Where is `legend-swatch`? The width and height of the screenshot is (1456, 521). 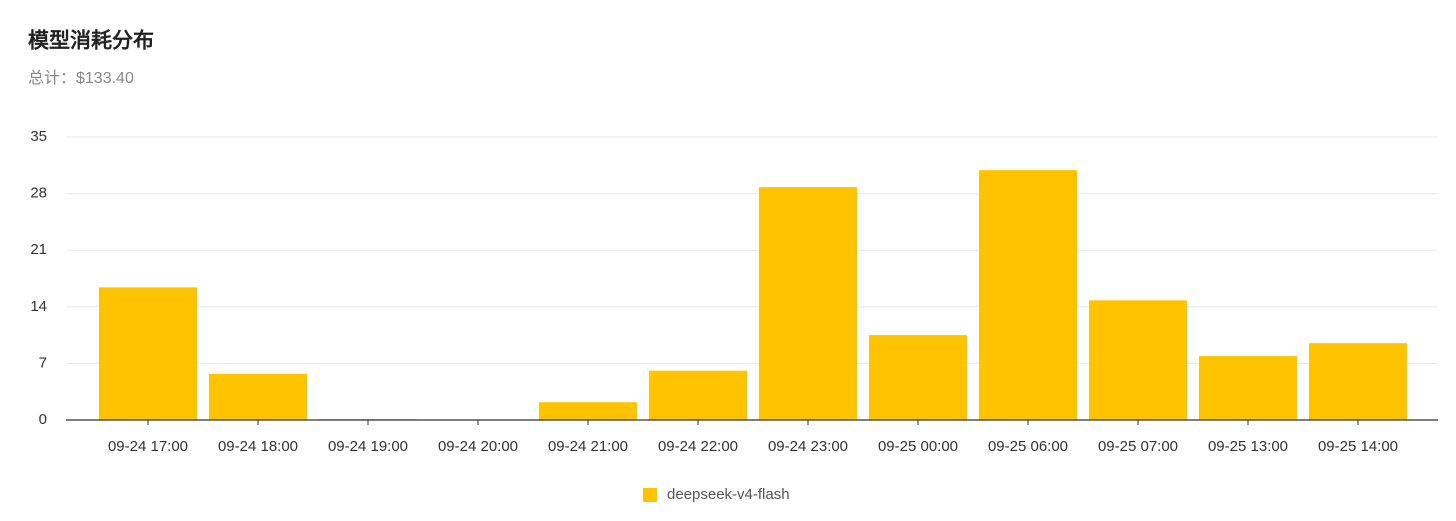
legend-swatch is located at coordinates (650, 495).